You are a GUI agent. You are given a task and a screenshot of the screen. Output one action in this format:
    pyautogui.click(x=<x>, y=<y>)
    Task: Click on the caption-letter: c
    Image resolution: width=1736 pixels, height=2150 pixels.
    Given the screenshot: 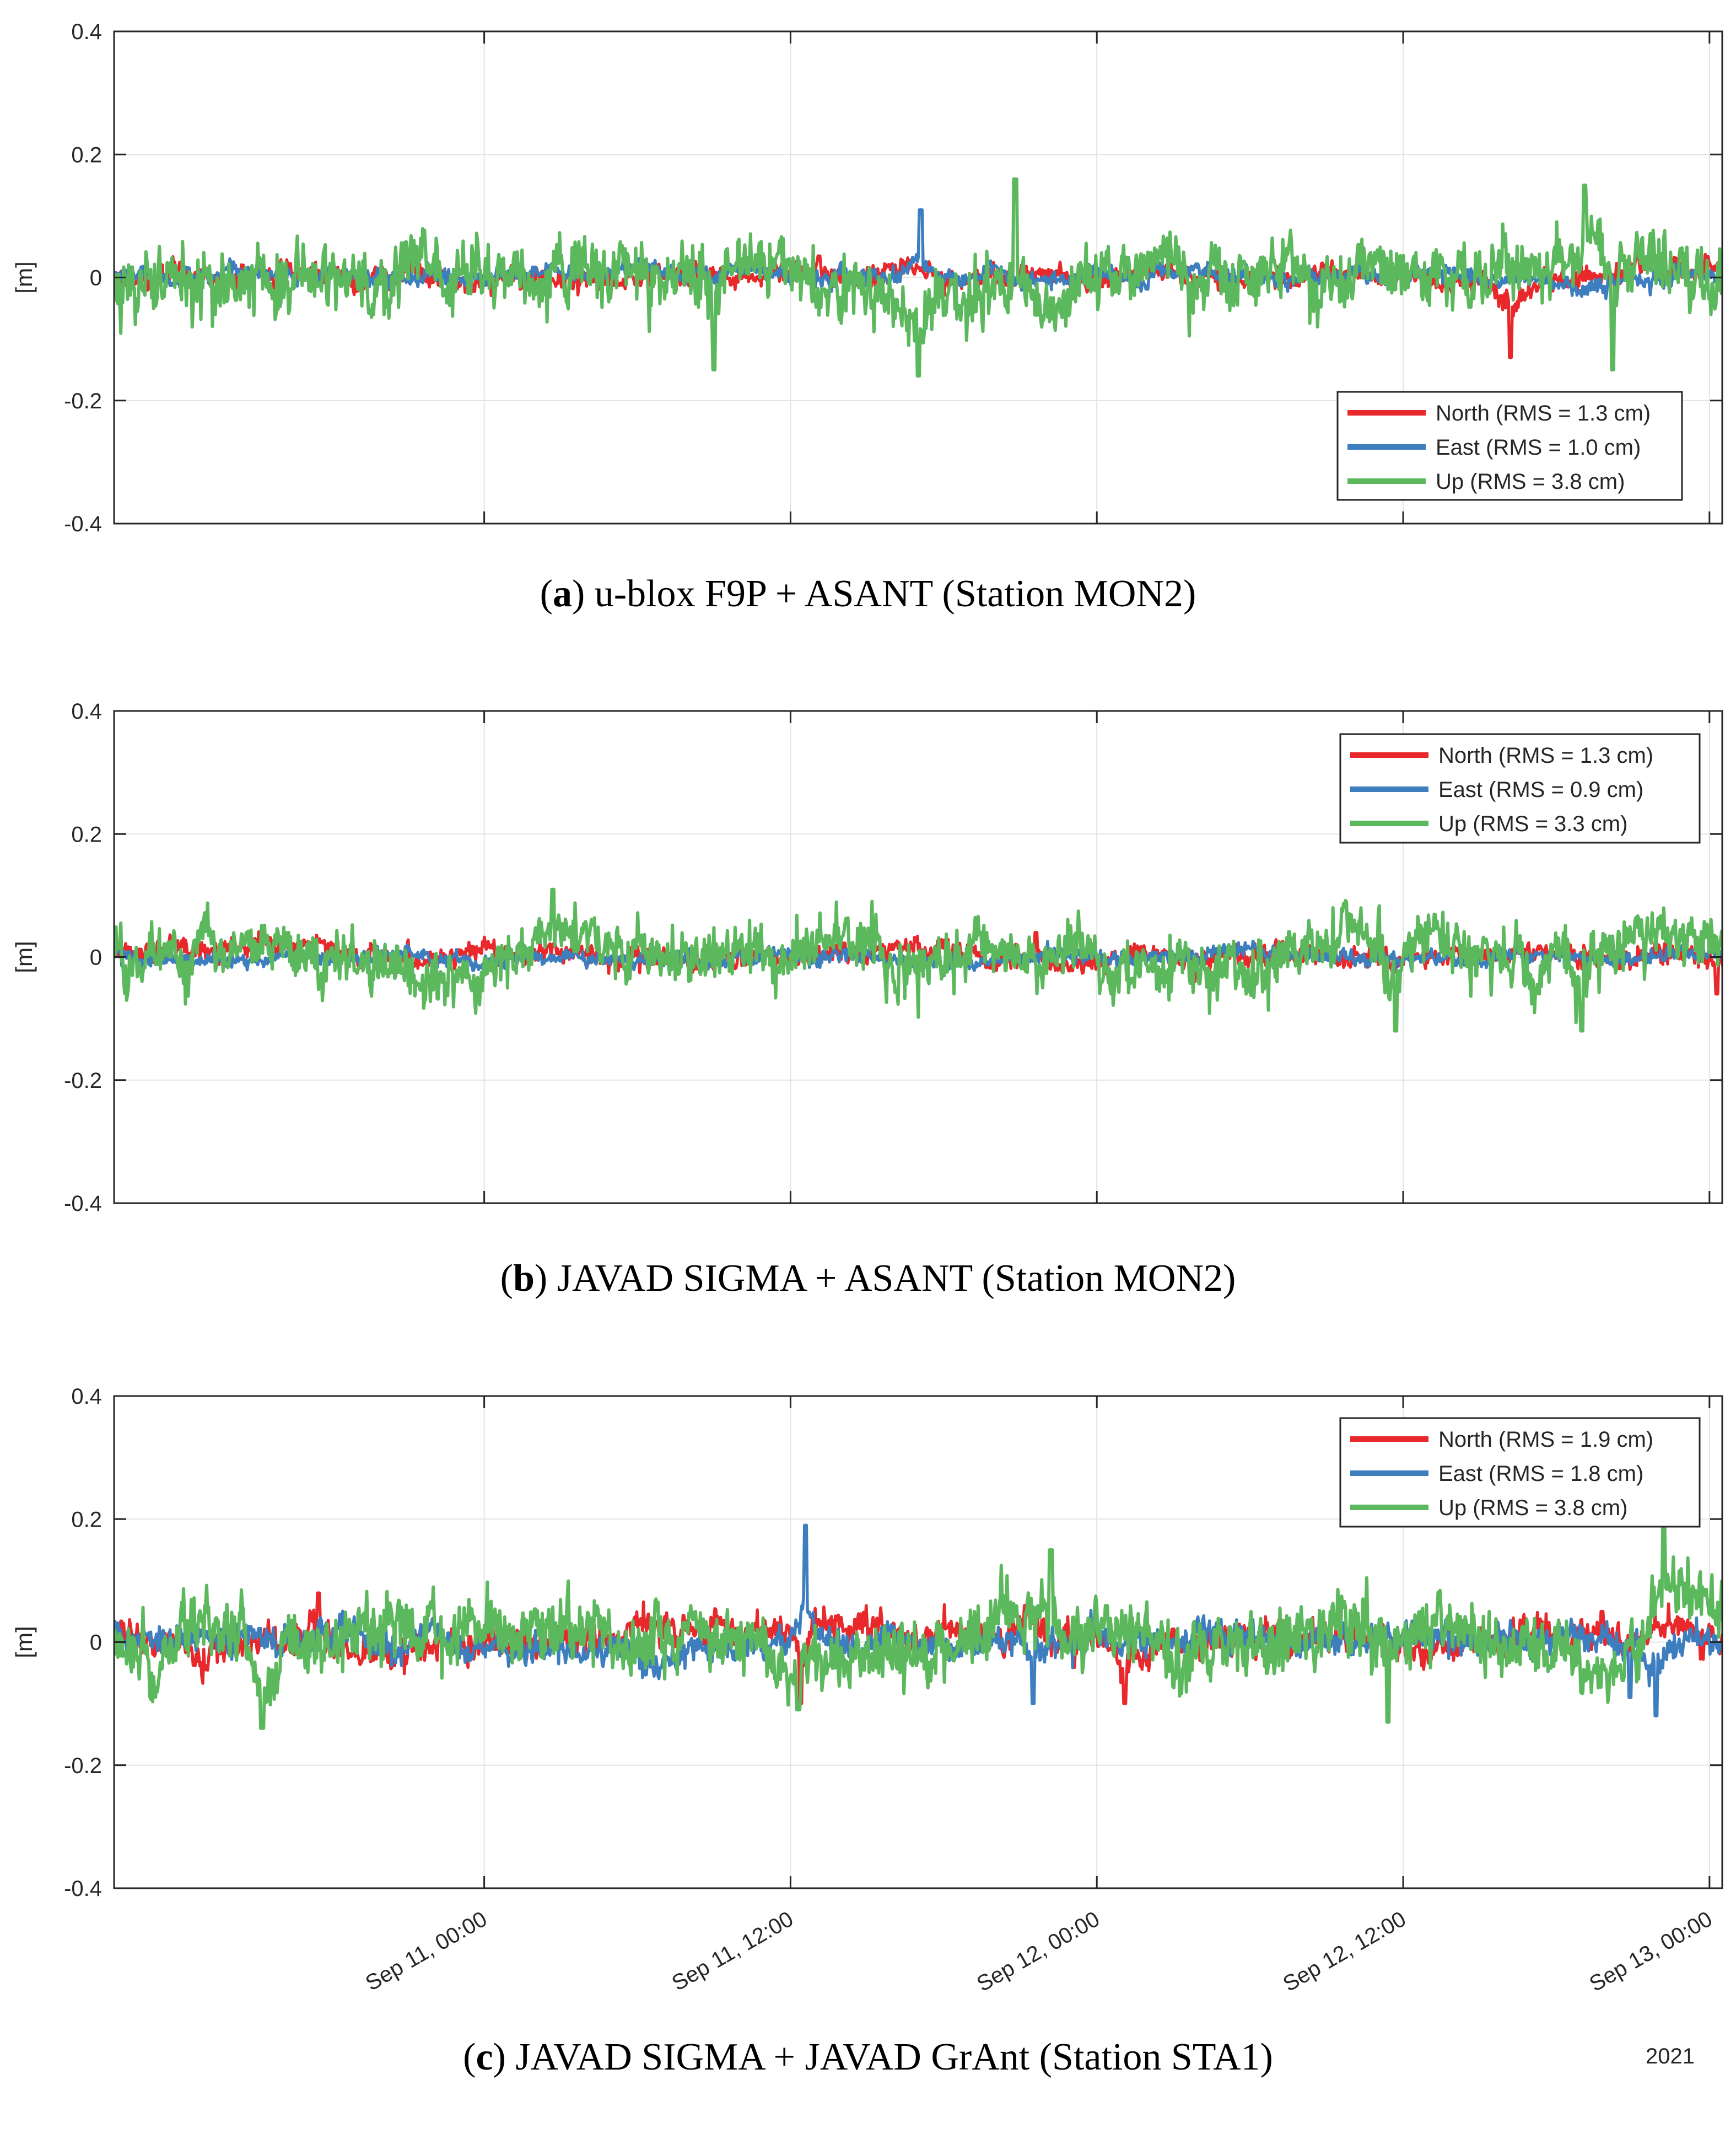 What is the action you would take?
    pyautogui.click(x=484, y=2057)
    